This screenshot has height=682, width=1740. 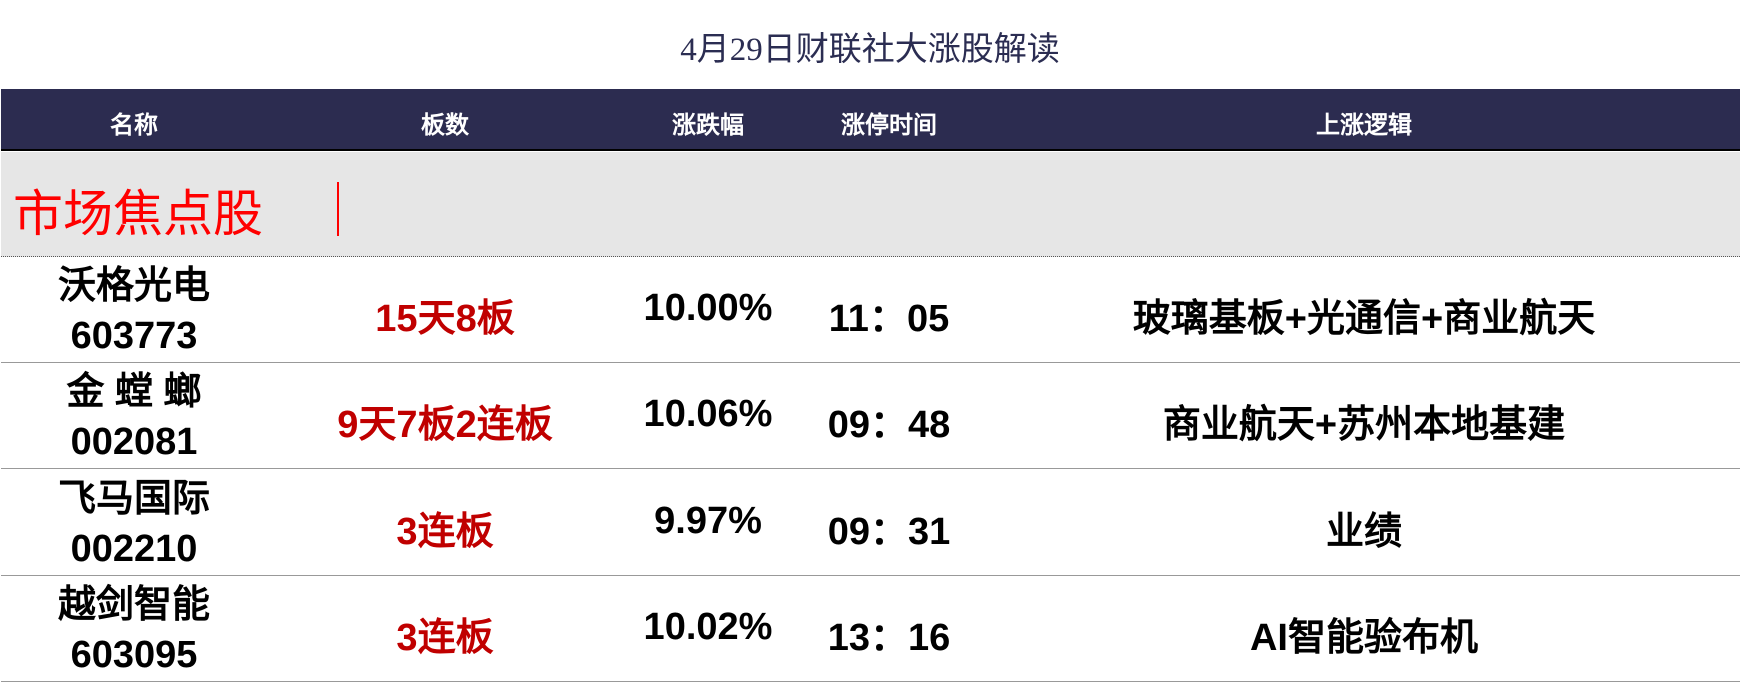 What do you see at coordinates (889, 637) in the screenshot?
I see `limit-time: 13：16` at bounding box center [889, 637].